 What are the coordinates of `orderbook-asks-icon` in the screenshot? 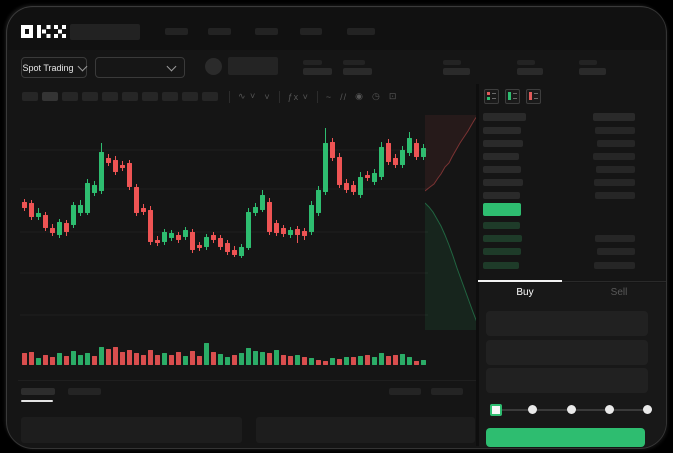 It's located at (533, 96).